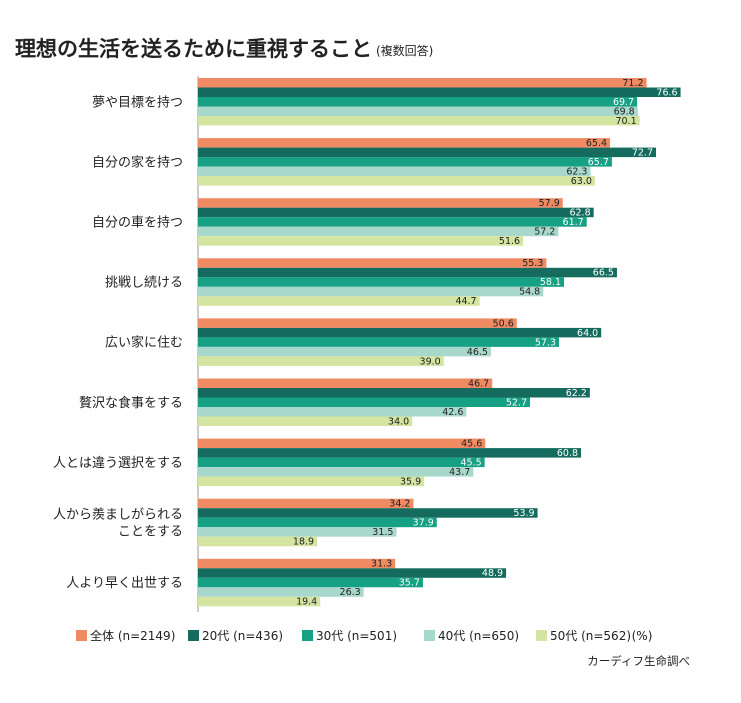 Image resolution: width=741 pixels, height=703 pixels. I want to click on category-label: 挑戦し続ける, so click(144, 283).